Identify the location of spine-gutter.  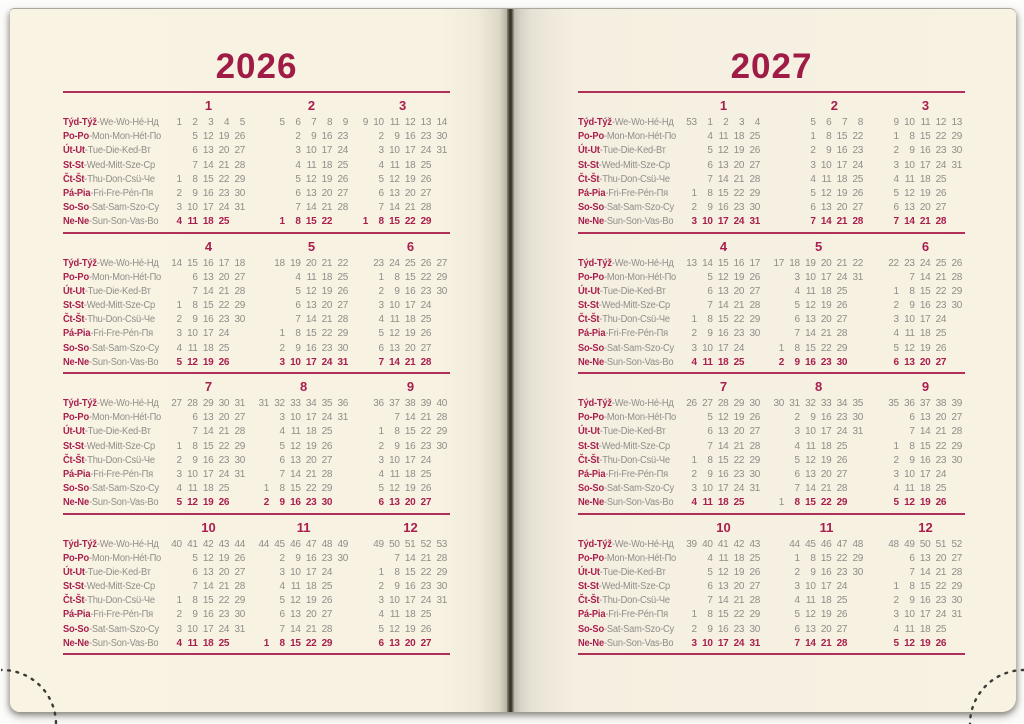
(510, 360).